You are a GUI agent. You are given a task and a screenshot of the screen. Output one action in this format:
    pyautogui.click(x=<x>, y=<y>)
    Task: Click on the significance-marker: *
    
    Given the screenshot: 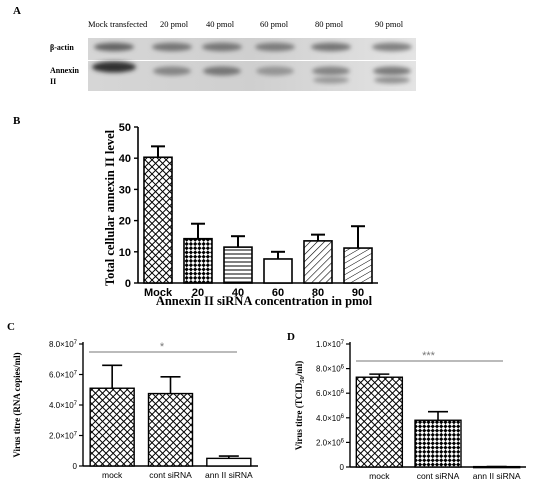 What is the action you would take?
    pyautogui.click(x=162, y=347)
    